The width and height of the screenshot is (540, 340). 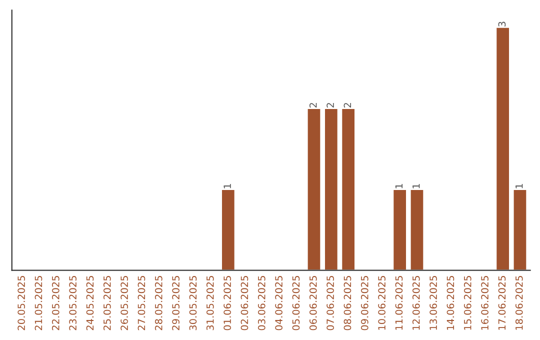 I want to click on x-tick-label: 22.05.2025, so click(x=56, y=303).